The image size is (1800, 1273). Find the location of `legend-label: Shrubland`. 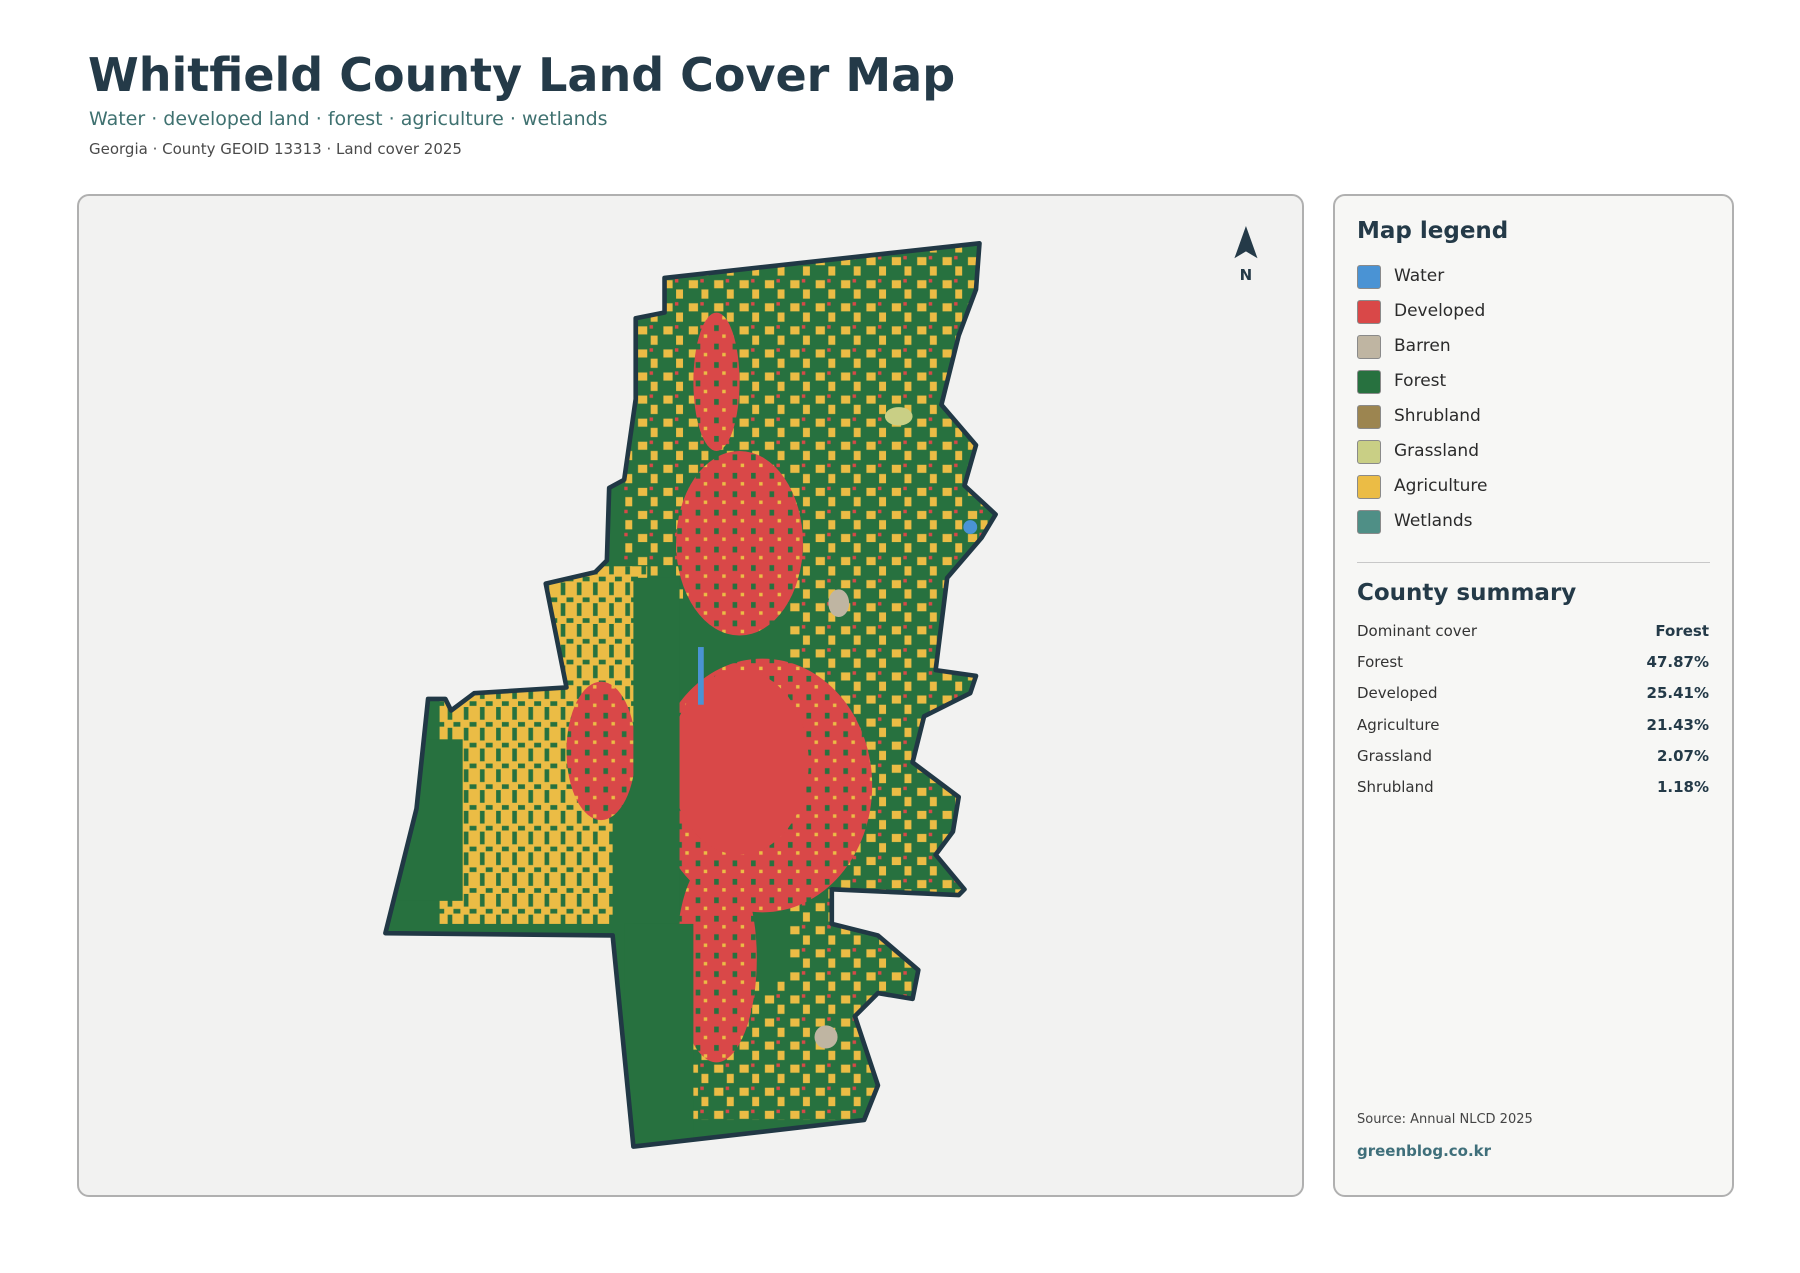

legend-label: Shrubland is located at coordinates (1437, 416).